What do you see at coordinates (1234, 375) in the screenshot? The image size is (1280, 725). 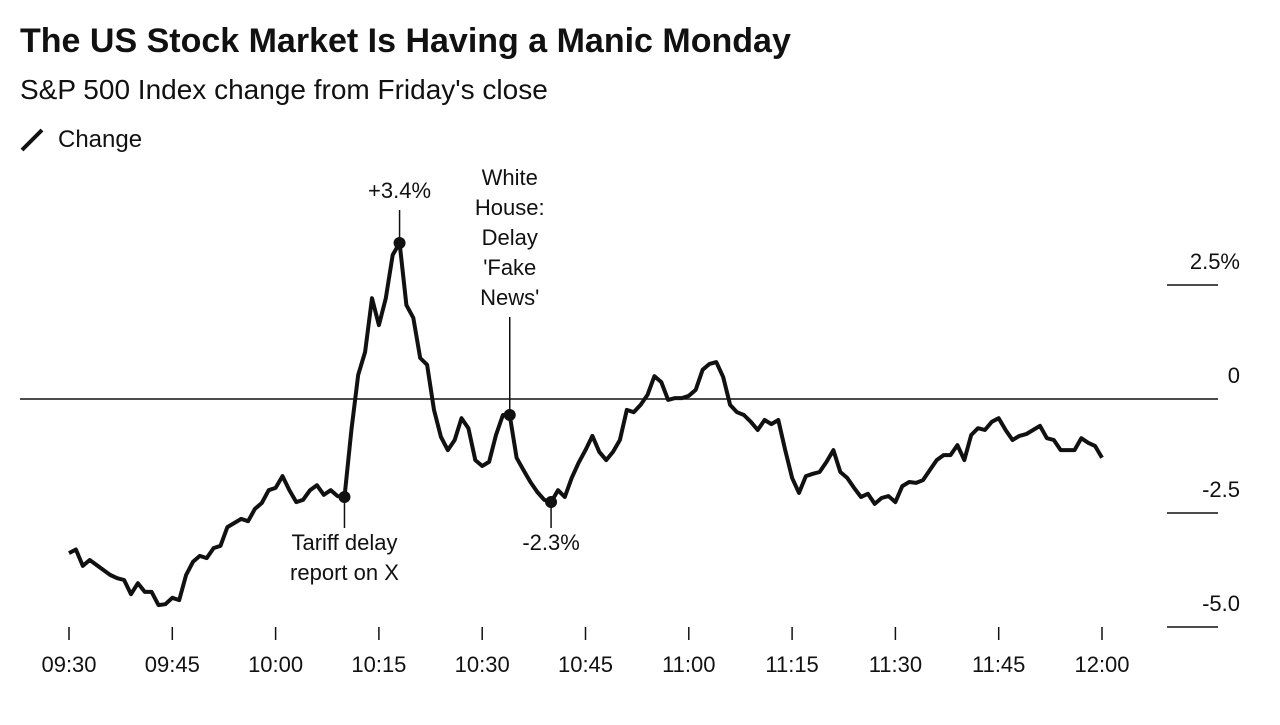 I see `y-tick-label: 0` at bounding box center [1234, 375].